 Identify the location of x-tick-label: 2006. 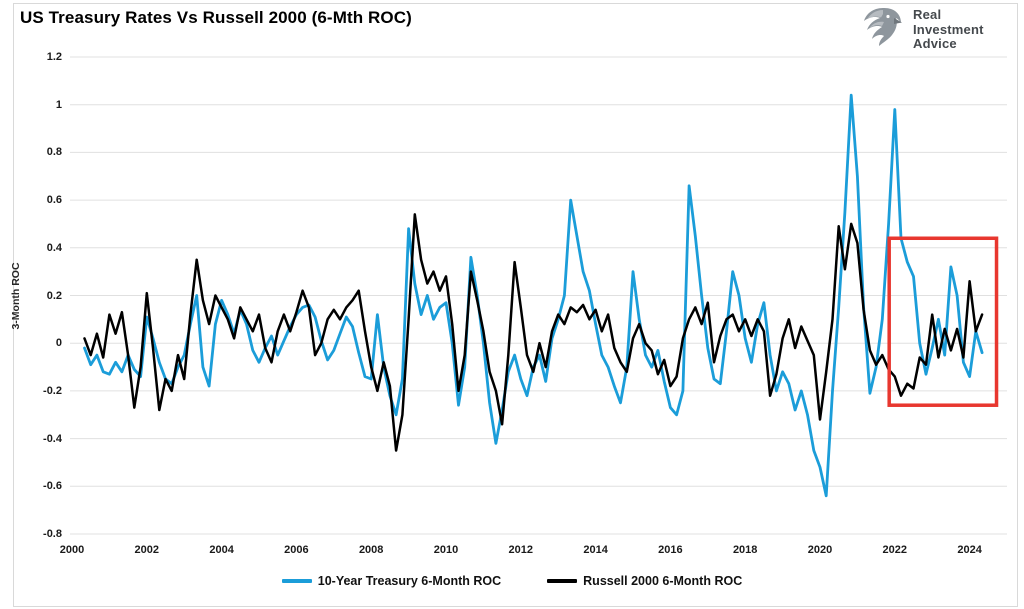
(296, 550).